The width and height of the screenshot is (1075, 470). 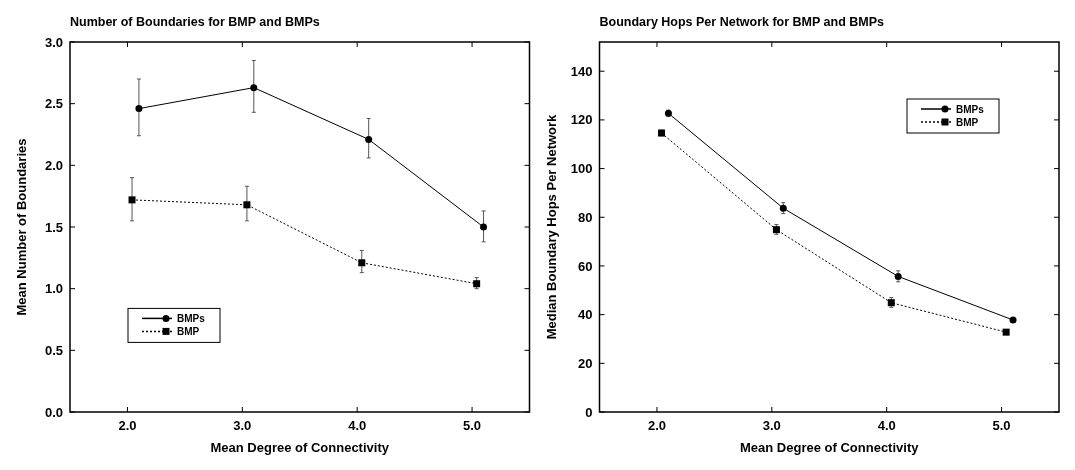 What do you see at coordinates (551, 226) in the screenshot?
I see `y-axis-title: Median Boundary Hops Per Network` at bounding box center [551, 226].